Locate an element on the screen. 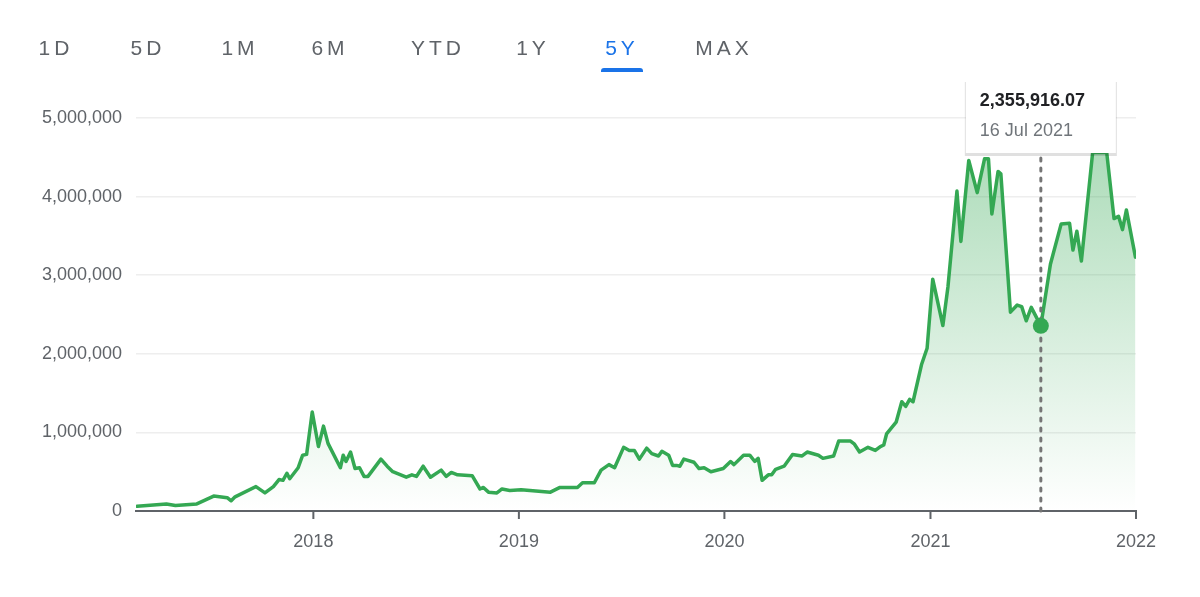 The height and width of the screenshot is (597, 1200). y-tick-label: 5,000,000 is located at coordinates (81, 116).